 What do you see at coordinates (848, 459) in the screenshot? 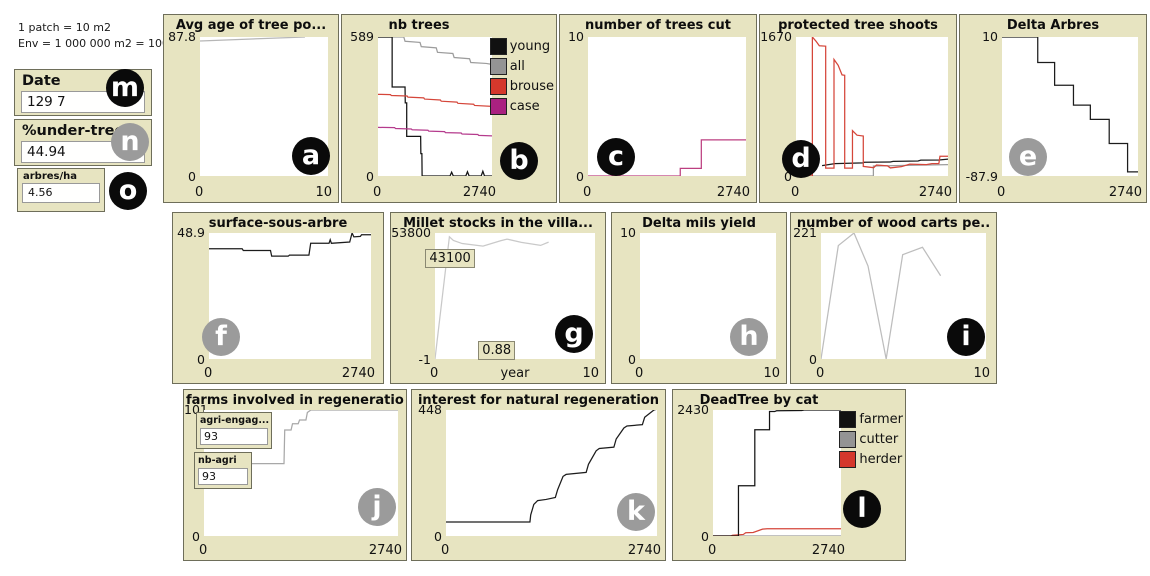
I see `legend-swatch-herder` at bounding box center [848, 459].